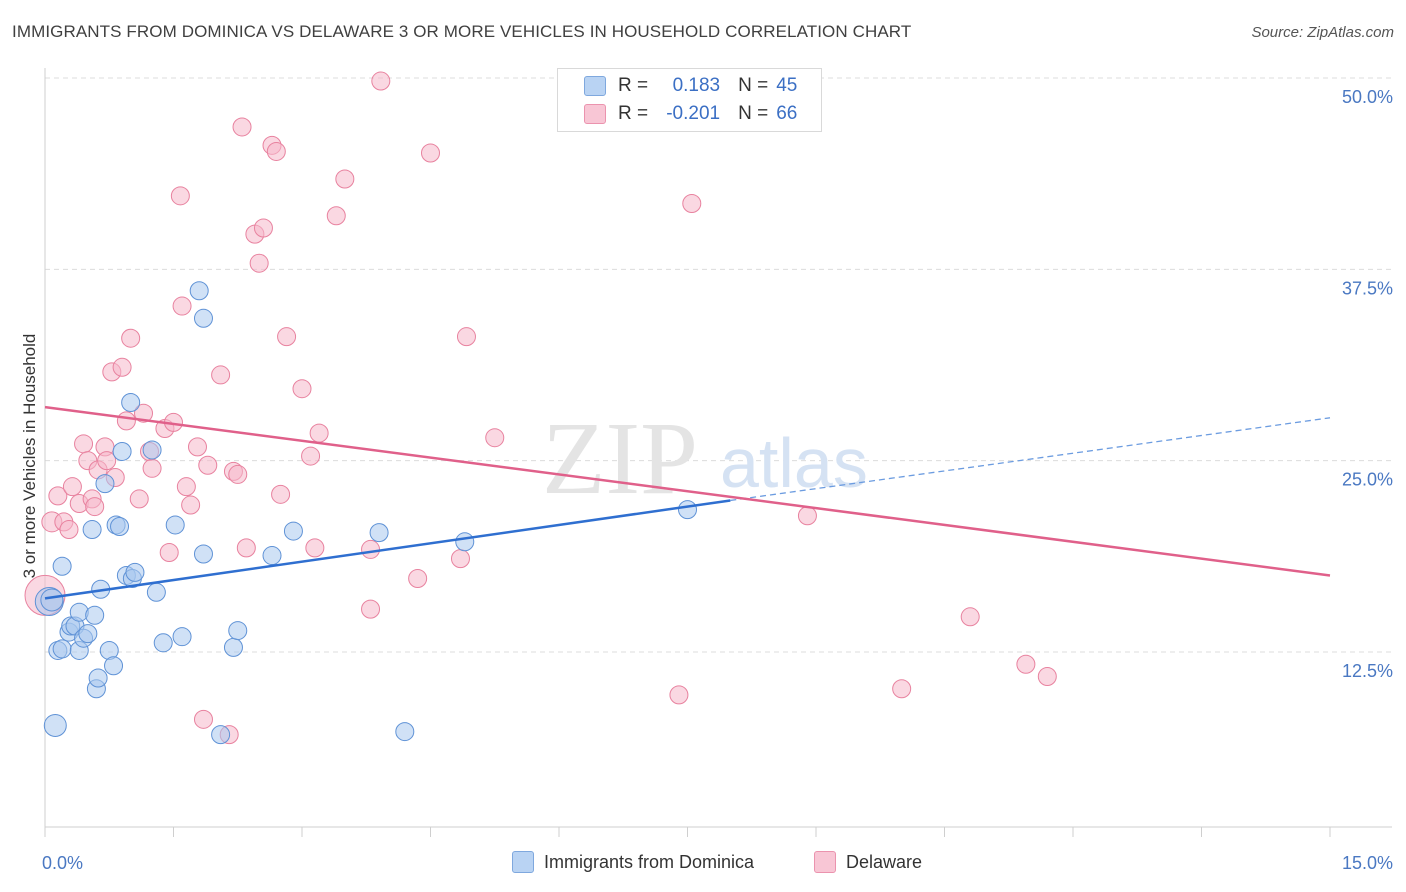 Image resolution: width=1406 pixels, height=892 pixels. What do you see at coordinates (1367, 97) in the screenshot?
I see `y-tick-label-3: 50.0%` at bounding box center [1367, 97].